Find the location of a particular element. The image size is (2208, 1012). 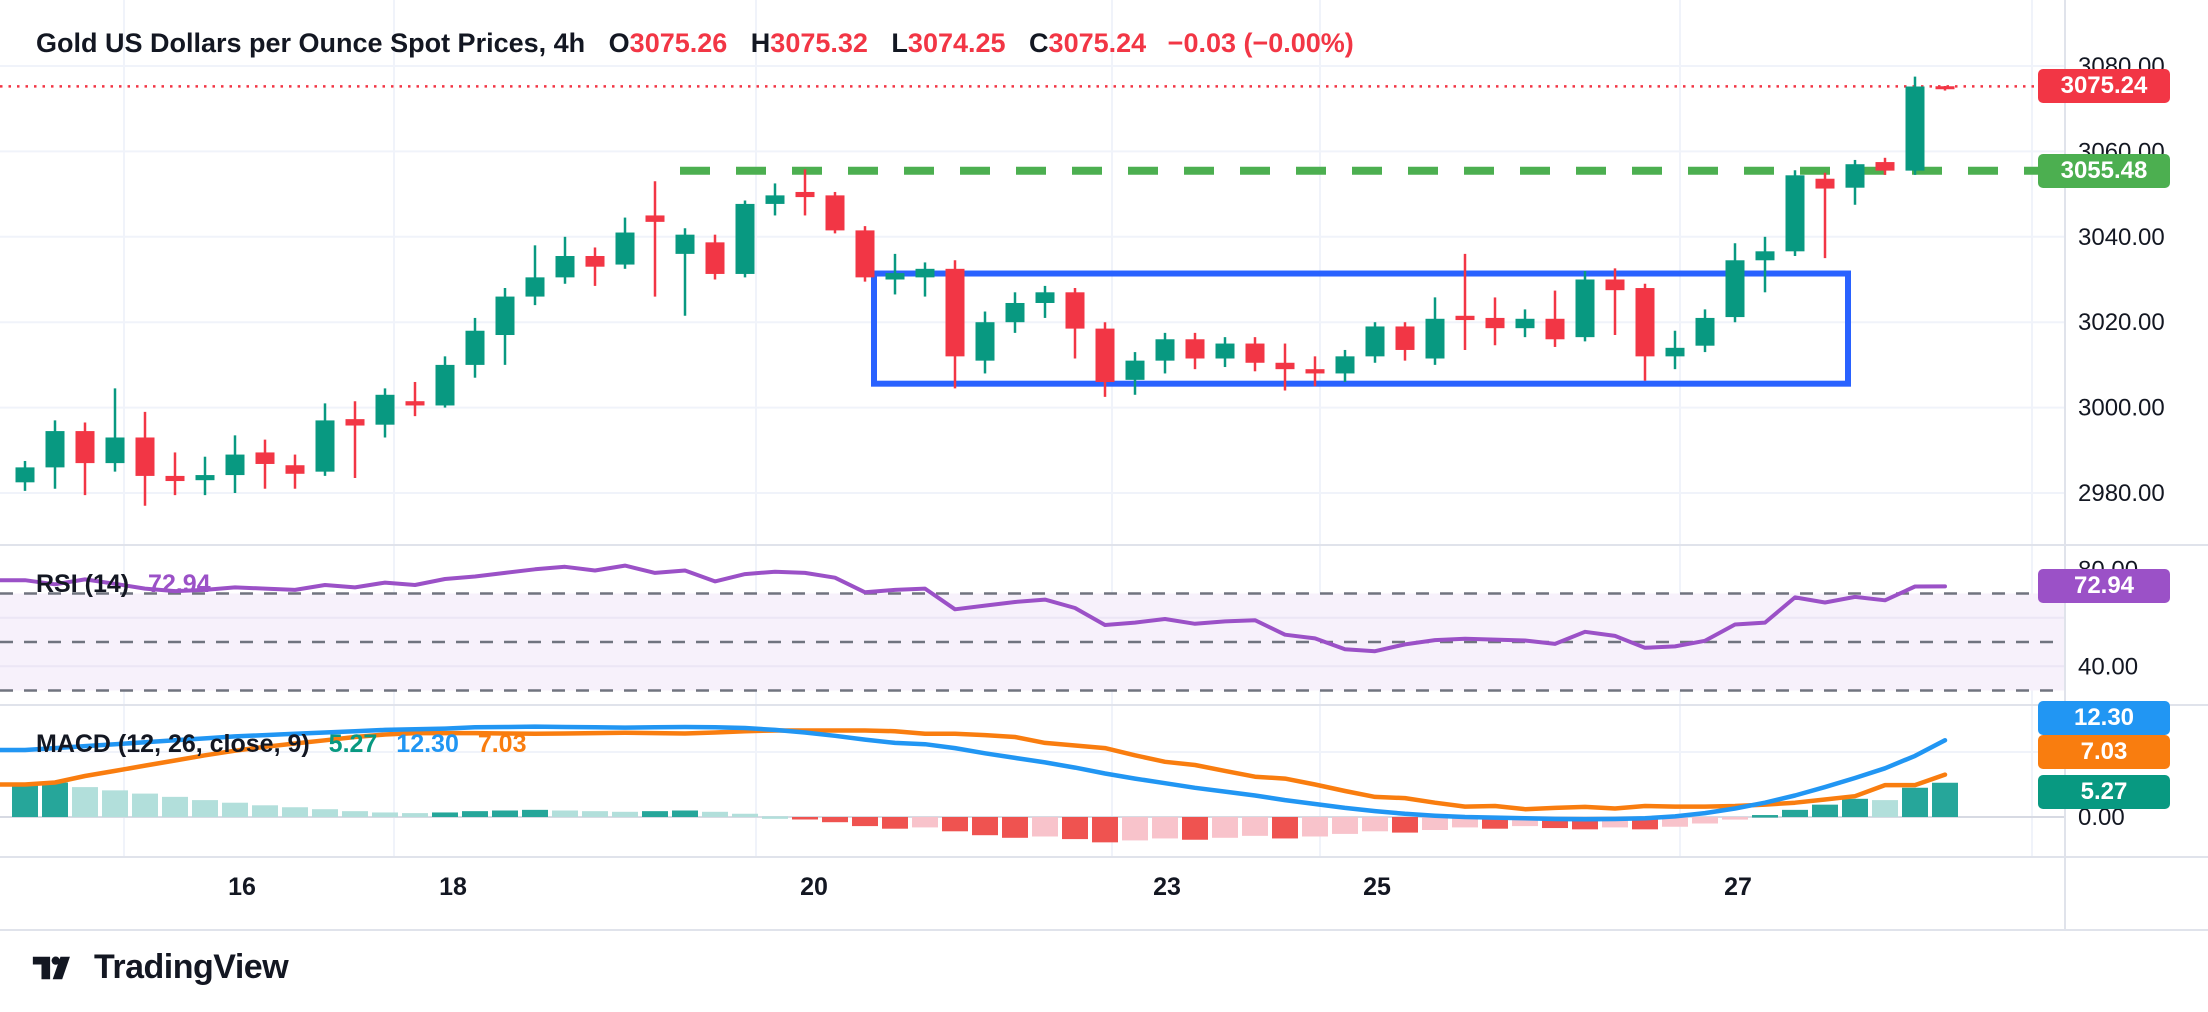

low-value: 3074.25 is located at coordinates (956, 43).